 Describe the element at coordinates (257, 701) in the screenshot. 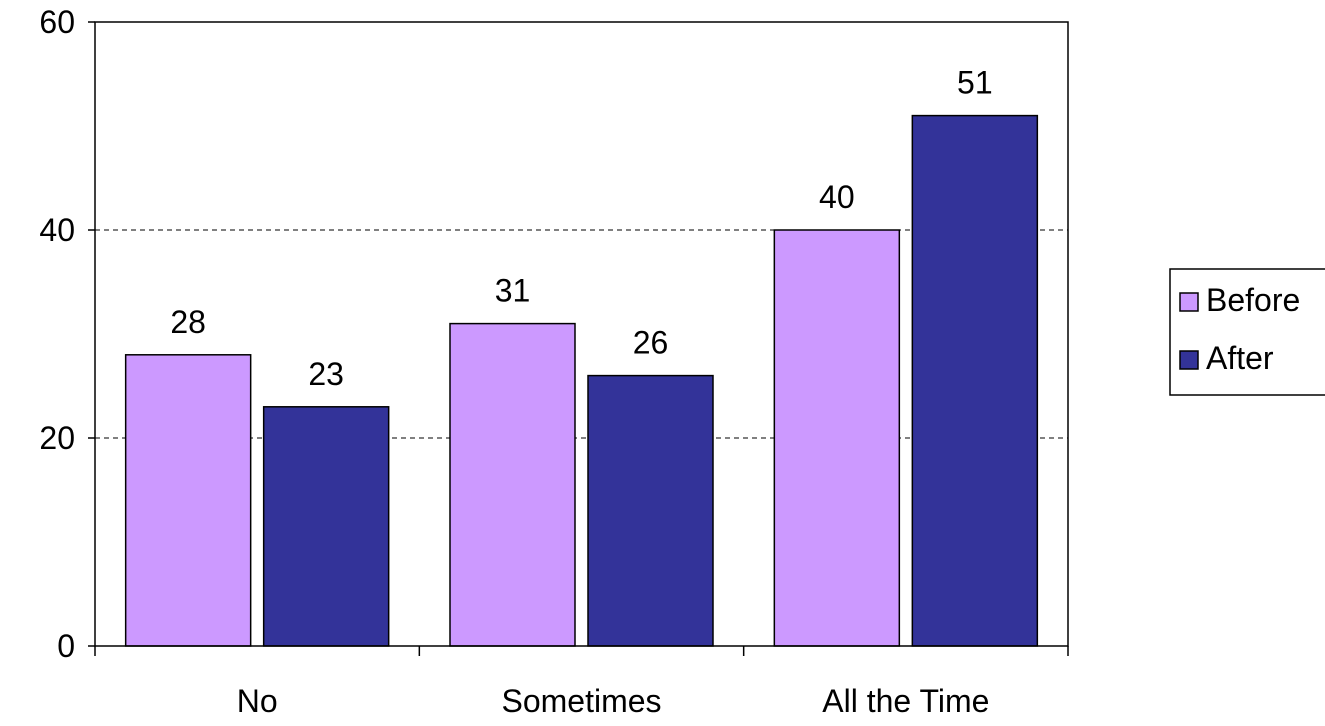

I see `x-category-label: No` at that location.